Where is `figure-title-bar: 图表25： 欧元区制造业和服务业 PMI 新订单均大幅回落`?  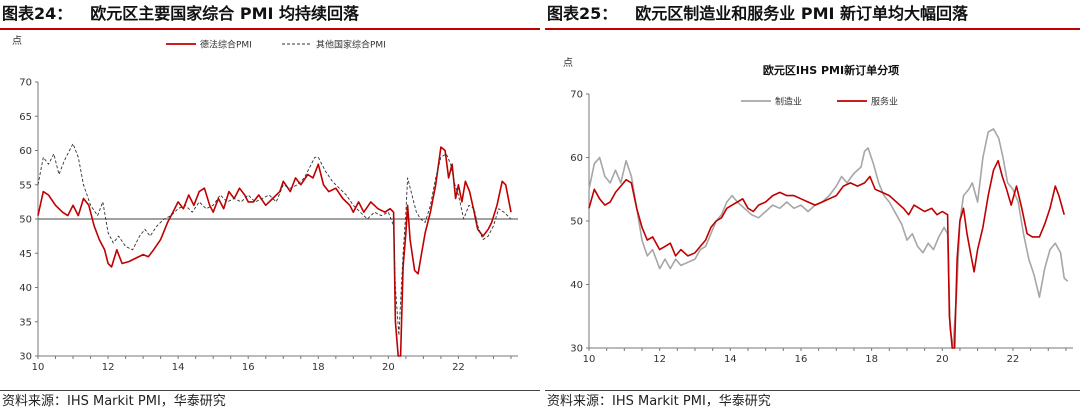 figure-title-bar: 图表25： 欧元区制造业和服务业 PMI 新订单均大幅回落 is located at coordinates (812, 15).